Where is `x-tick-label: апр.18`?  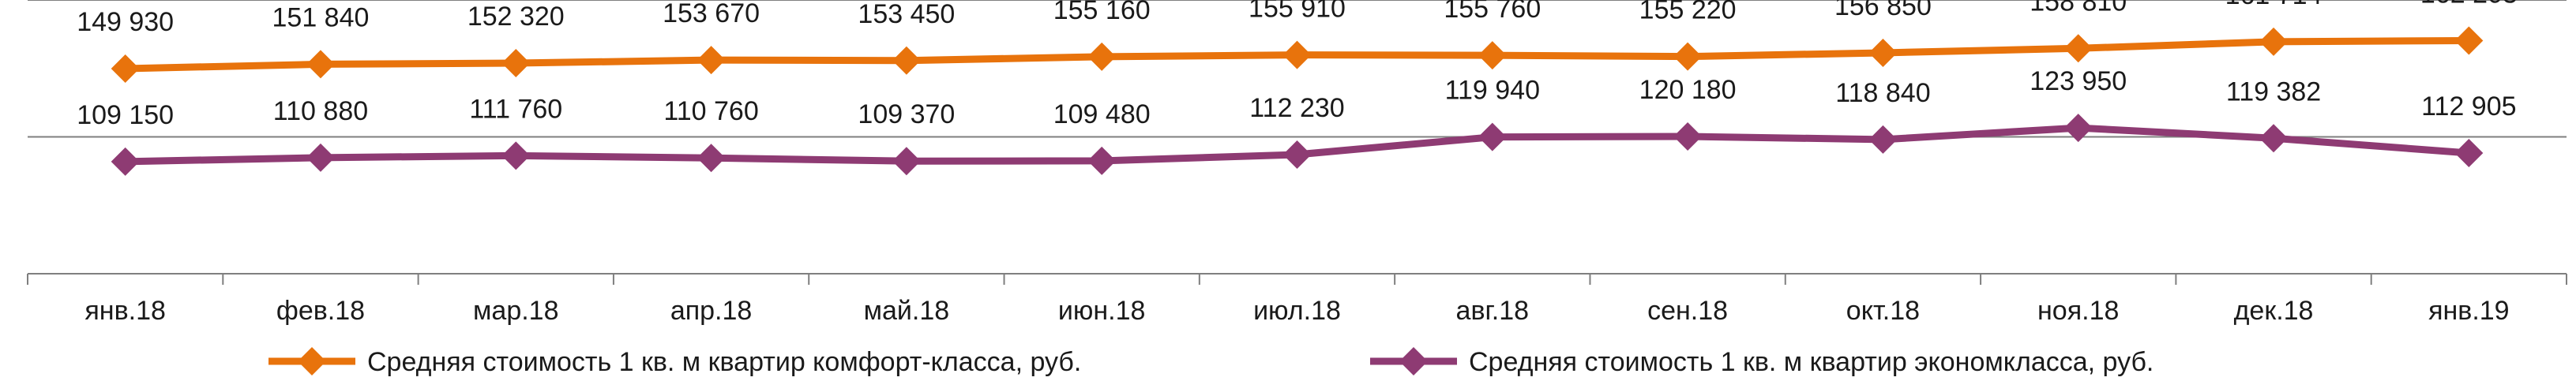
x-tick-label: апр.18 is located at coordinates (711, 311).